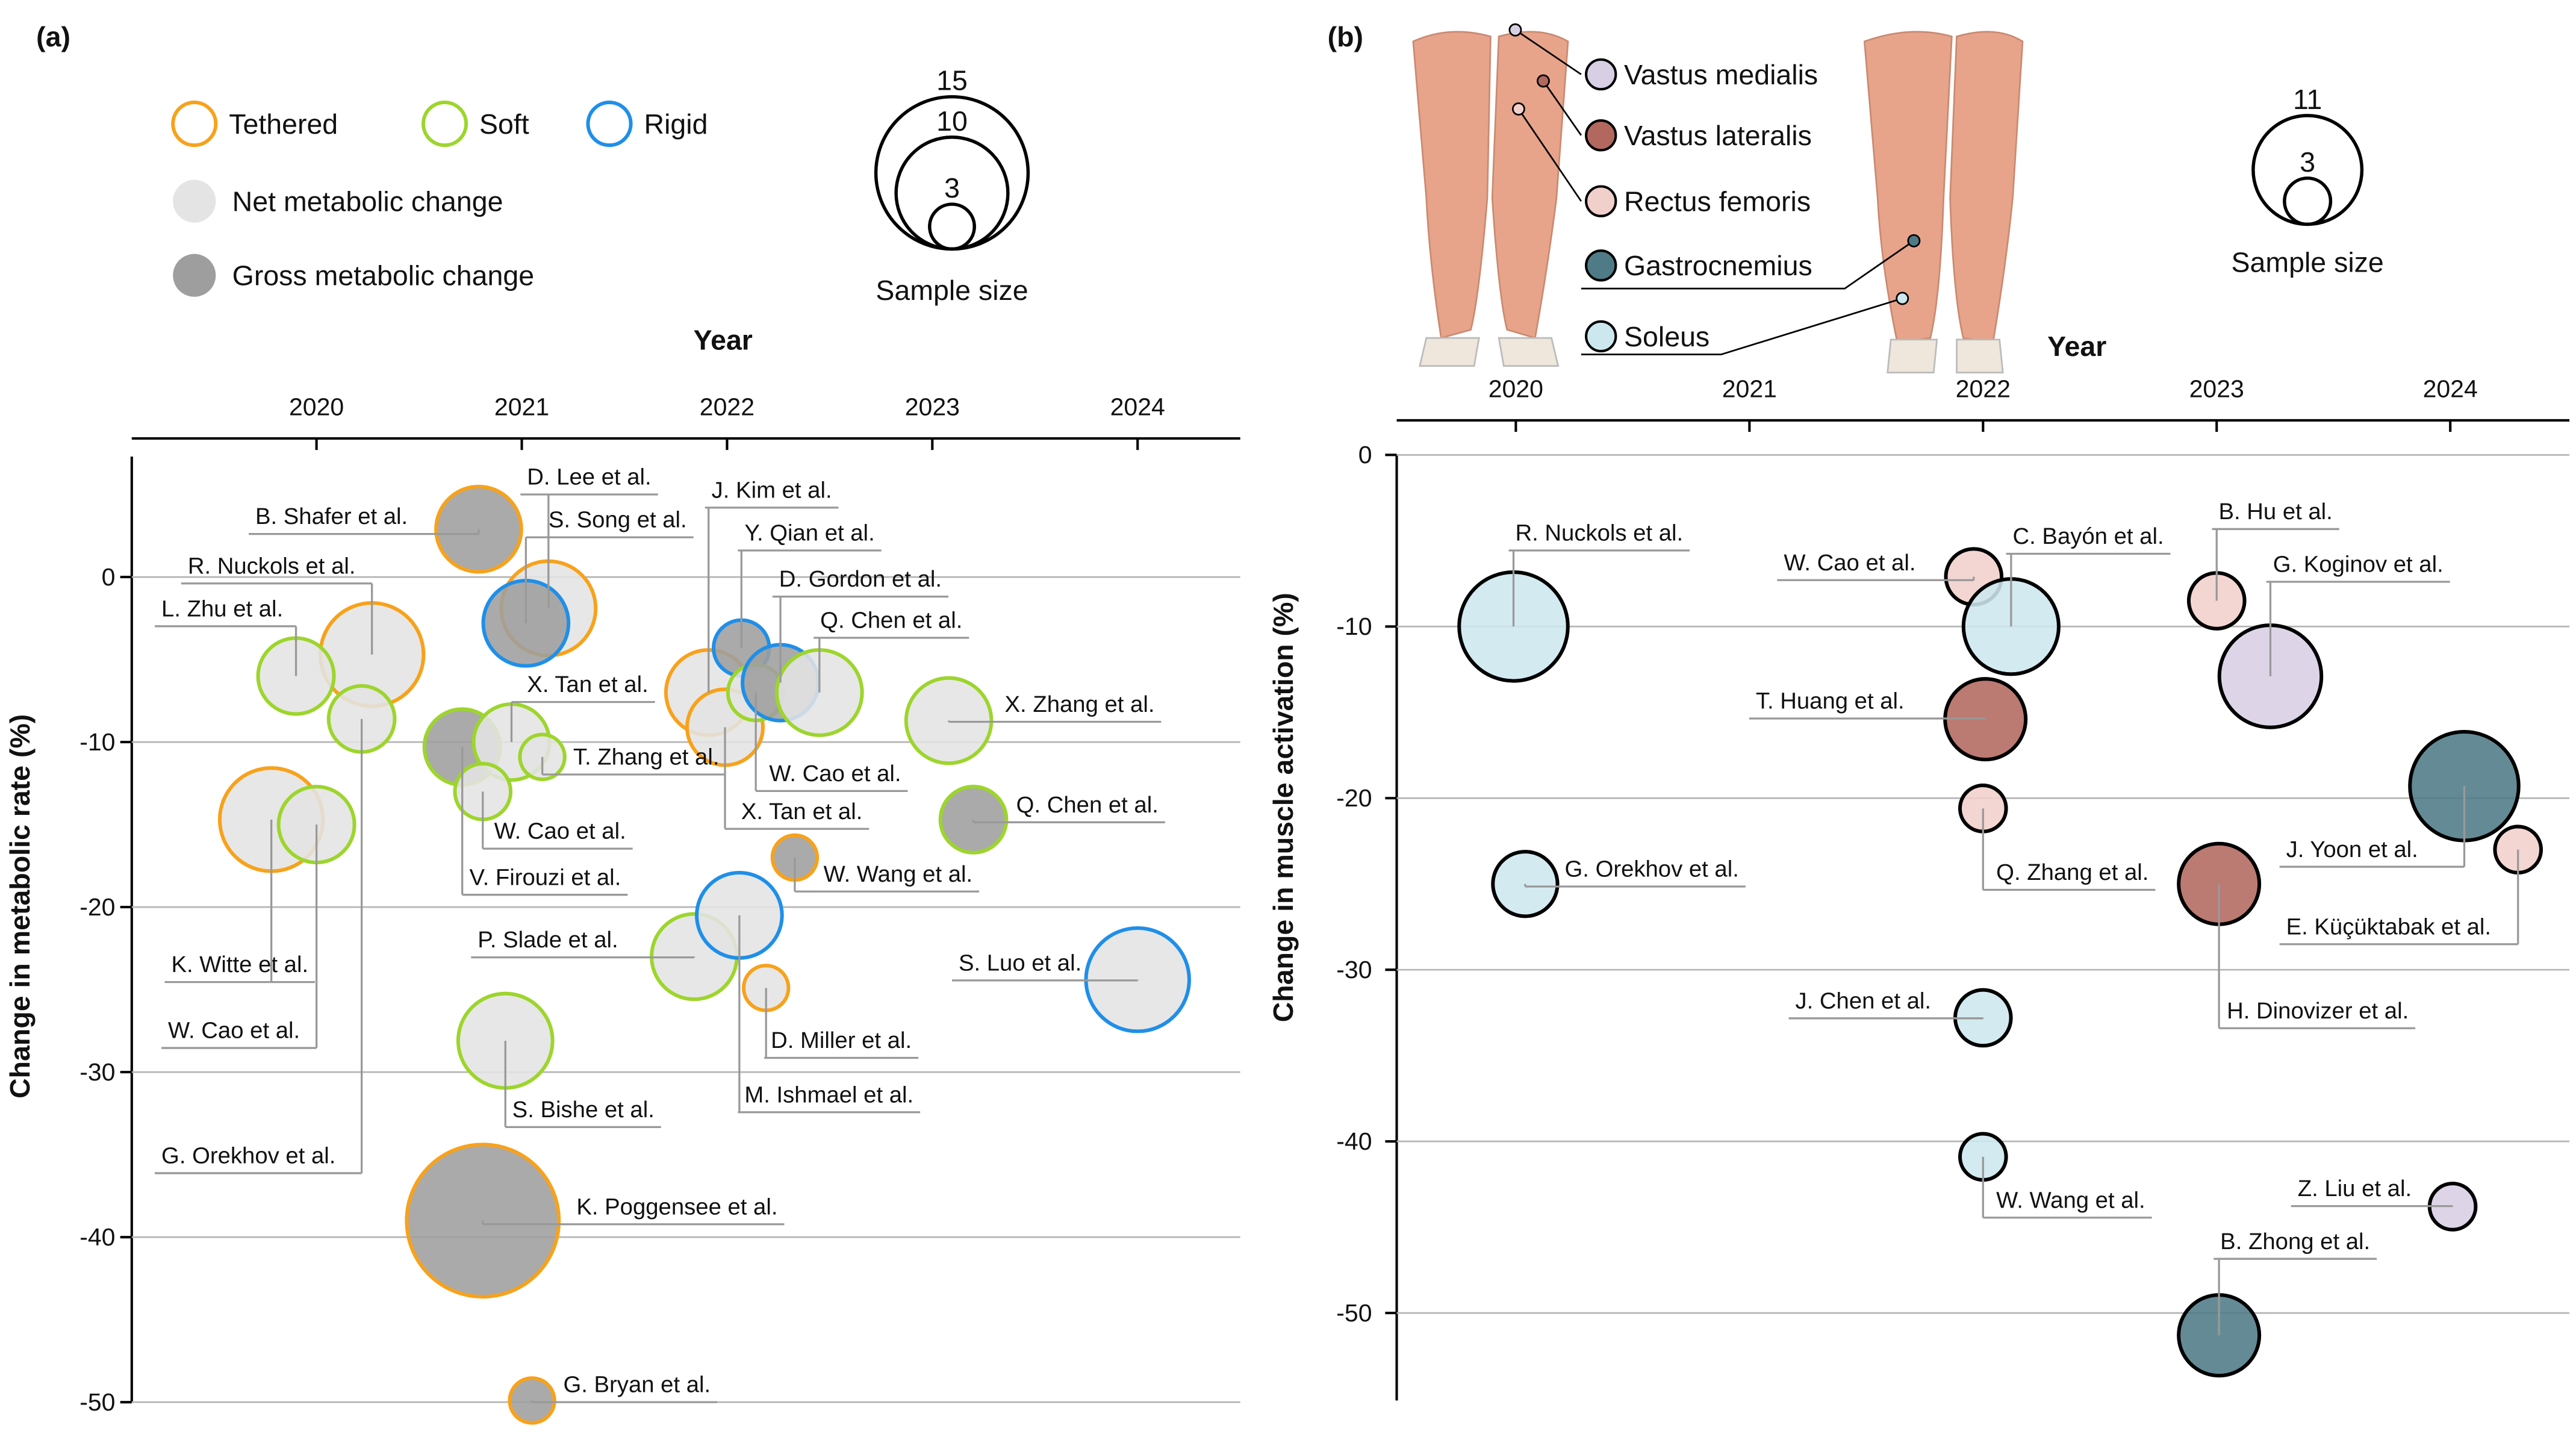  Describe the element at coordinates (2217, 389) in the screenshot. I see `x-tick-label: 2023` at that location.